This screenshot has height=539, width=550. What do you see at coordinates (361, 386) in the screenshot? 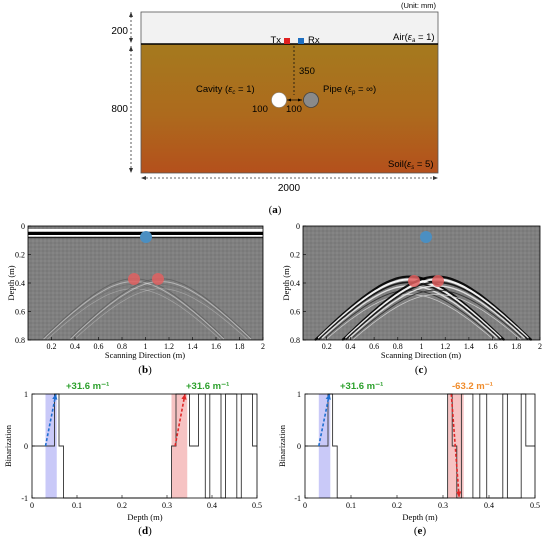
I see `slope-label-left-e: +31.6 m⁻¹` at bounding box center [361, 386].